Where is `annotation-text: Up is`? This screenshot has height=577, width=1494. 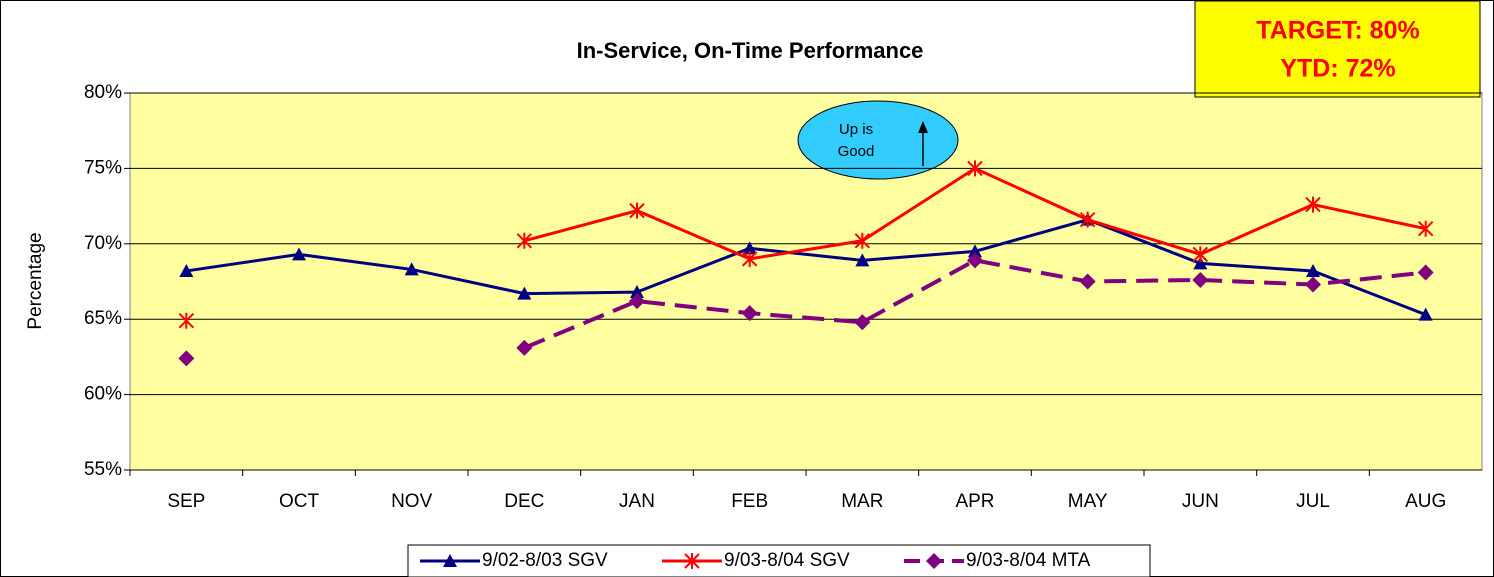 annotation-text: Up is is located at coordinates (856, 129).